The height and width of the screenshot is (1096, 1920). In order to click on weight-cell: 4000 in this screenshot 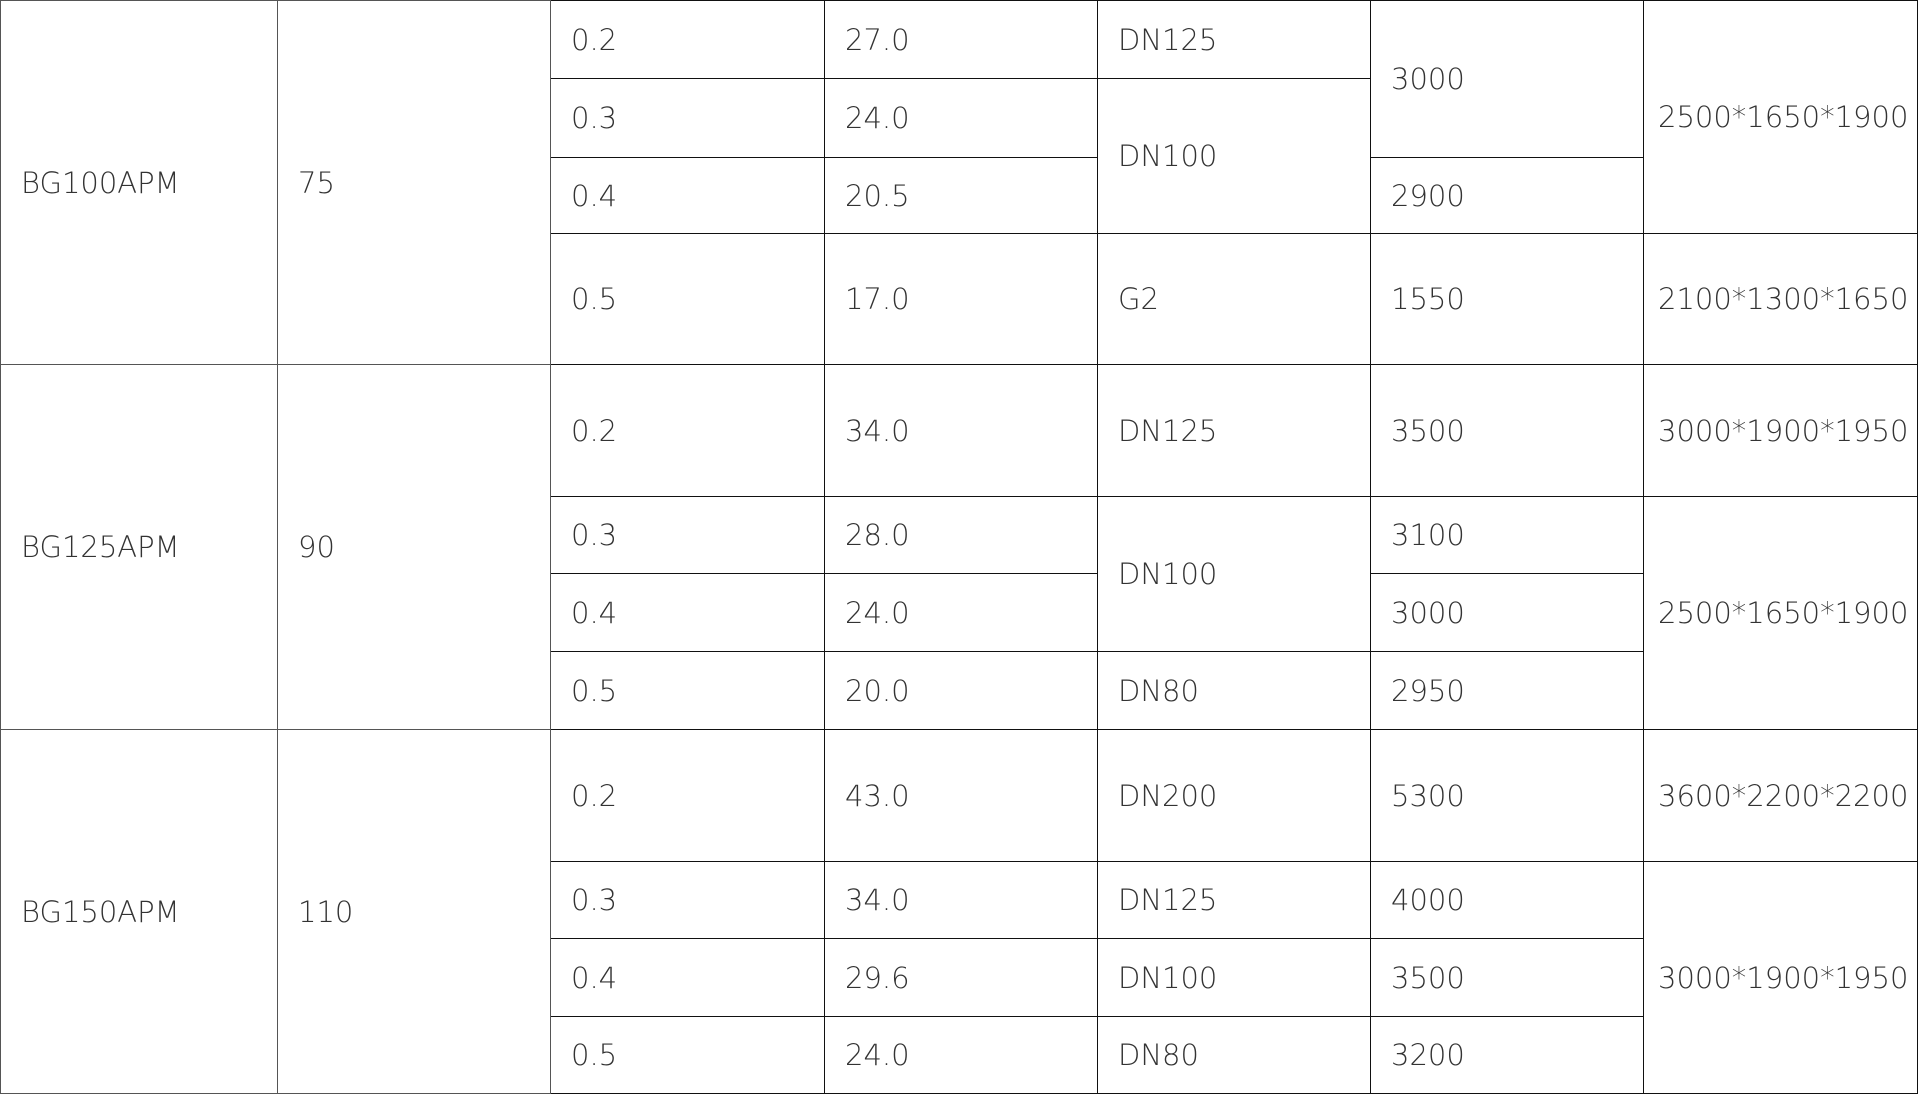, I will do `click(1507, 900)`.